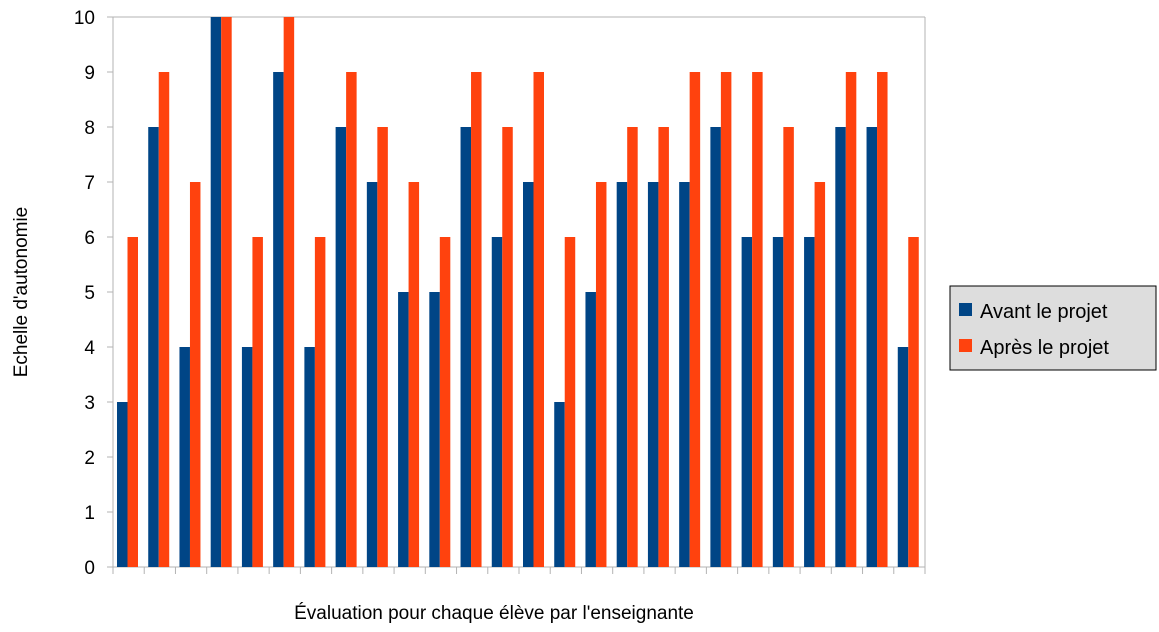  Describe the element at coordinates (1044, 312) in the screenshot. I see `legend-label-avant: Avant le projet` at that location.